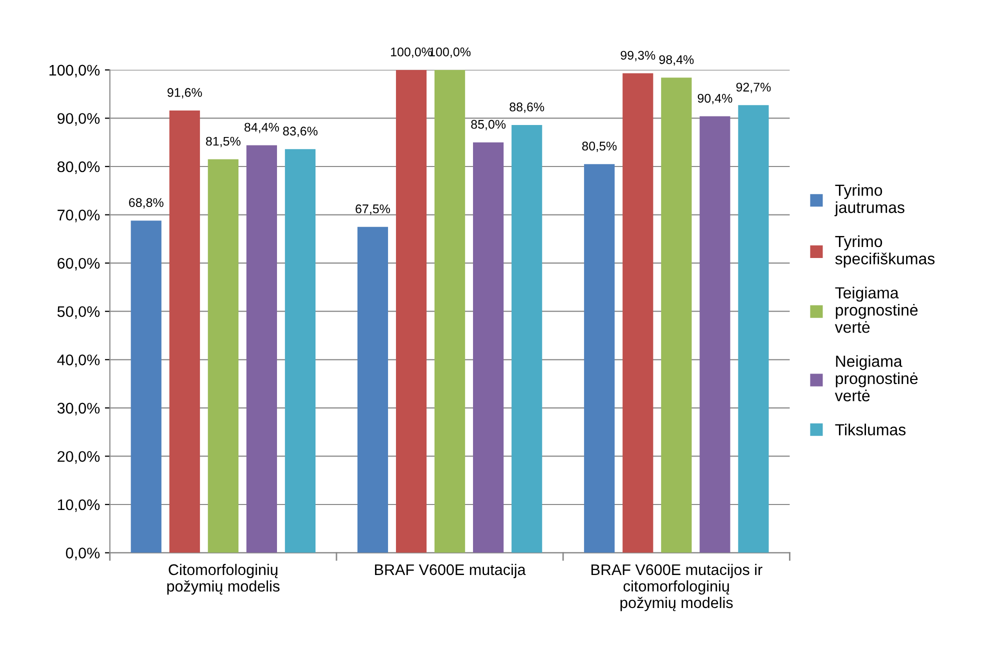 This screenshot has height=666, width=981. I want to click on y-tick-label: 100,0%, so click(75, 71).